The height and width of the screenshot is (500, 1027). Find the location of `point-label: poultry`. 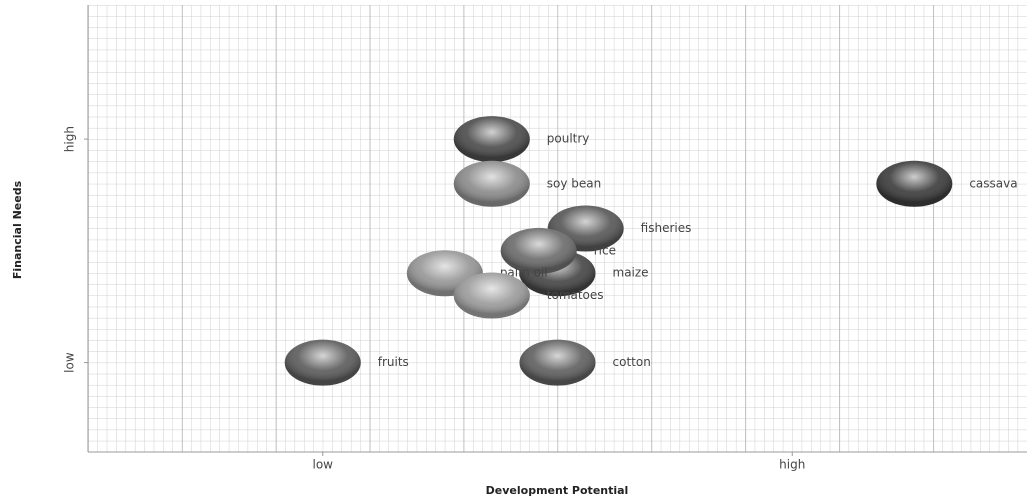

point-label: poultry is located at coordinates (568, 139).